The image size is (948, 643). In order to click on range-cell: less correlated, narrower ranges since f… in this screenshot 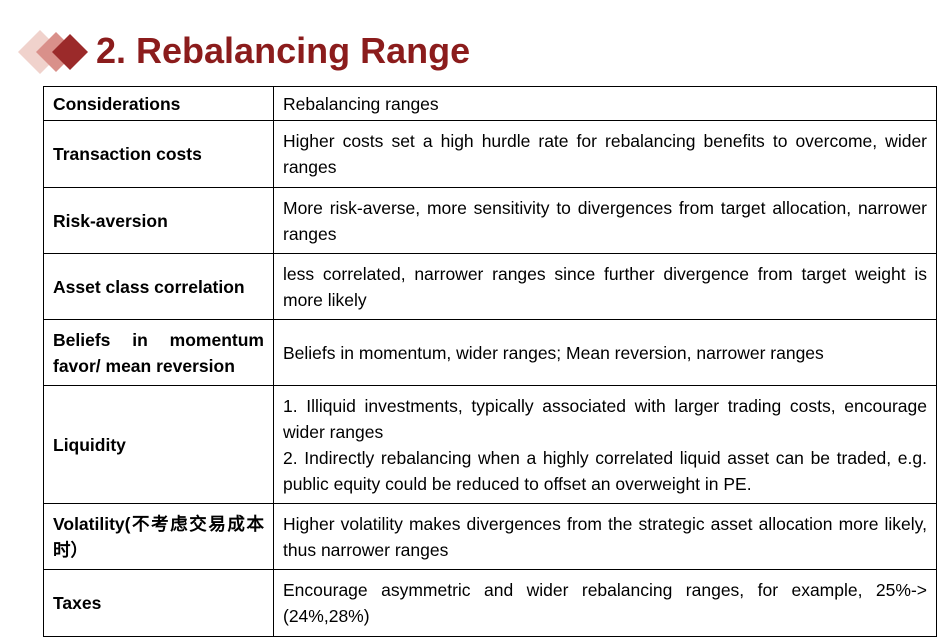, I will do `click(605, 286)`.